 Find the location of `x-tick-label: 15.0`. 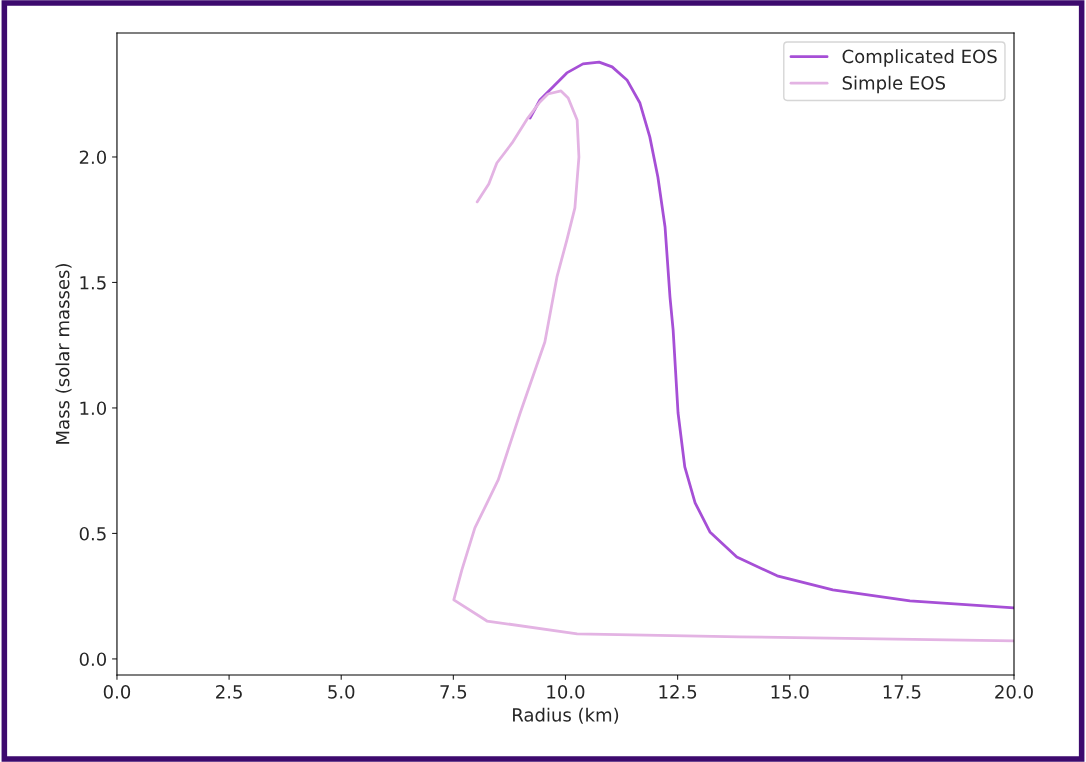

x-tick-label: 15.0 is located at coordinates (790, 692).